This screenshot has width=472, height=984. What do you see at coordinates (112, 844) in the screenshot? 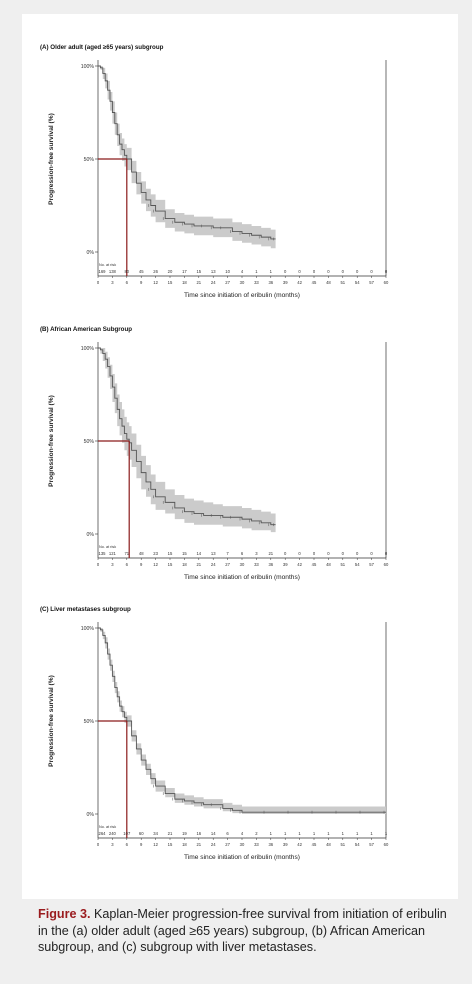
I see `x-tick-label: 3` at bounding box center [112, 844].